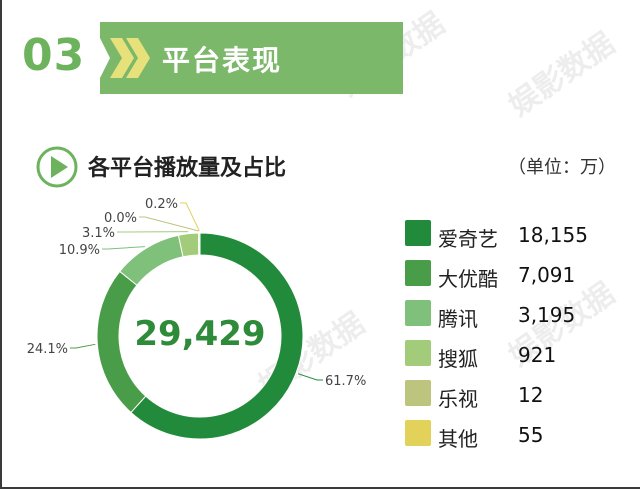  Describe the element at coordinates (54, 55) in the screenshot. I see `section-number: 03` at that location.